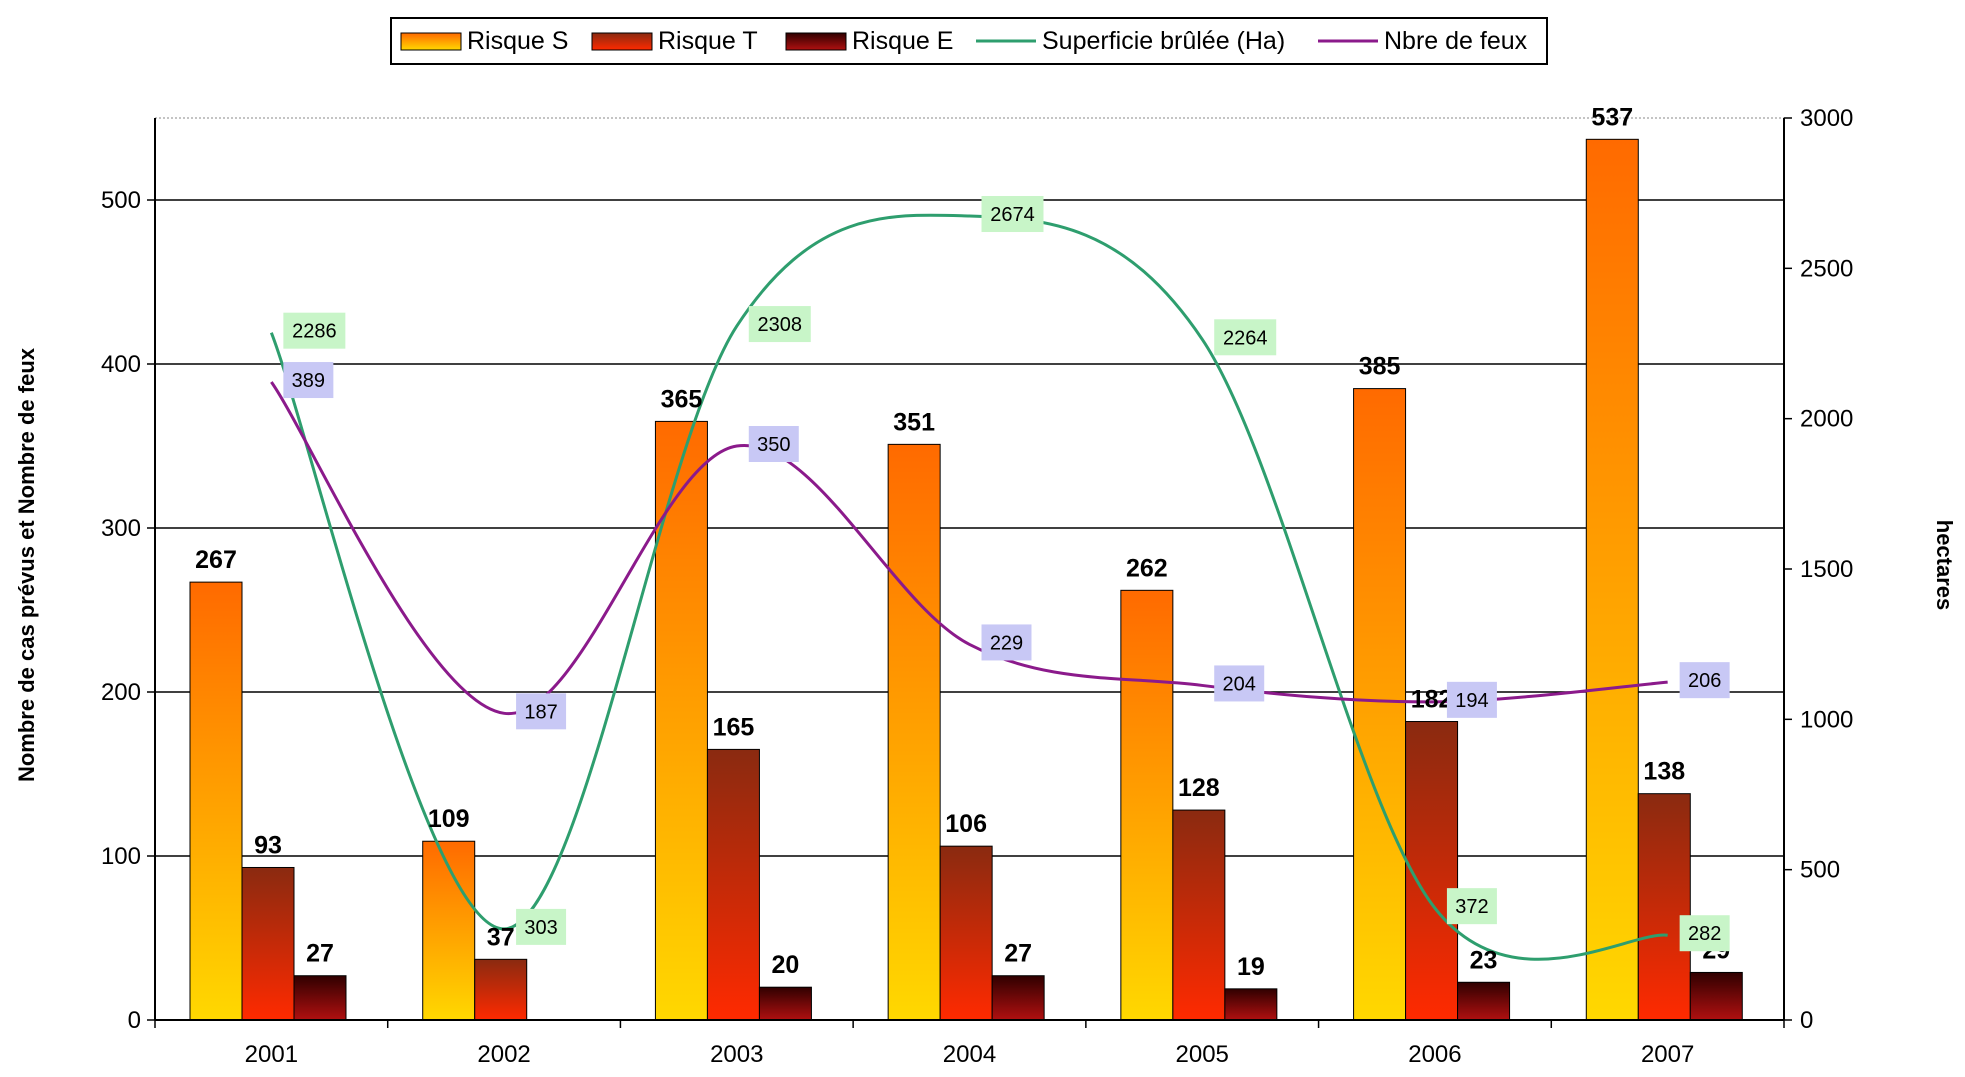 This screenshot has width=1965, height=1077. I want to click on y-right-axis-title: hectares, so click(1944, 565).